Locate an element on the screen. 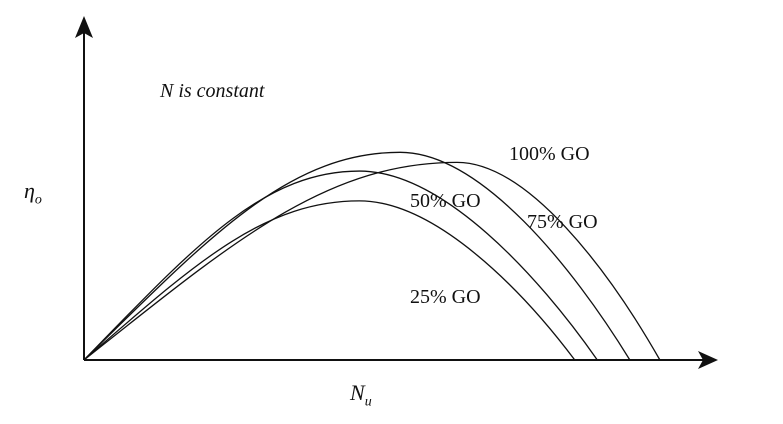  x-label-sub: u is located at coordinates (368, 402).